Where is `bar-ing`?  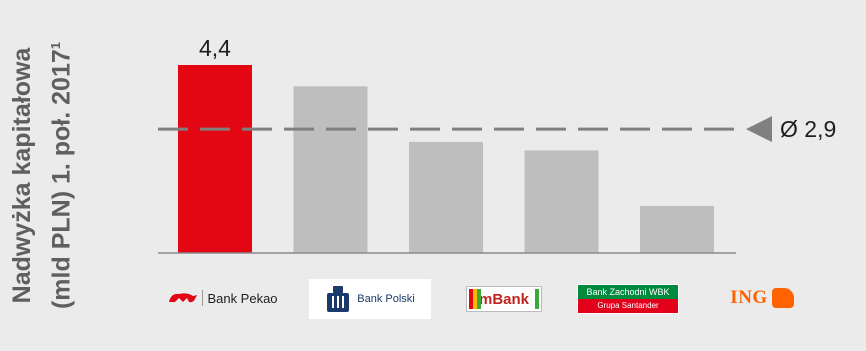 bar-ing is located at coordinates (677, 229).